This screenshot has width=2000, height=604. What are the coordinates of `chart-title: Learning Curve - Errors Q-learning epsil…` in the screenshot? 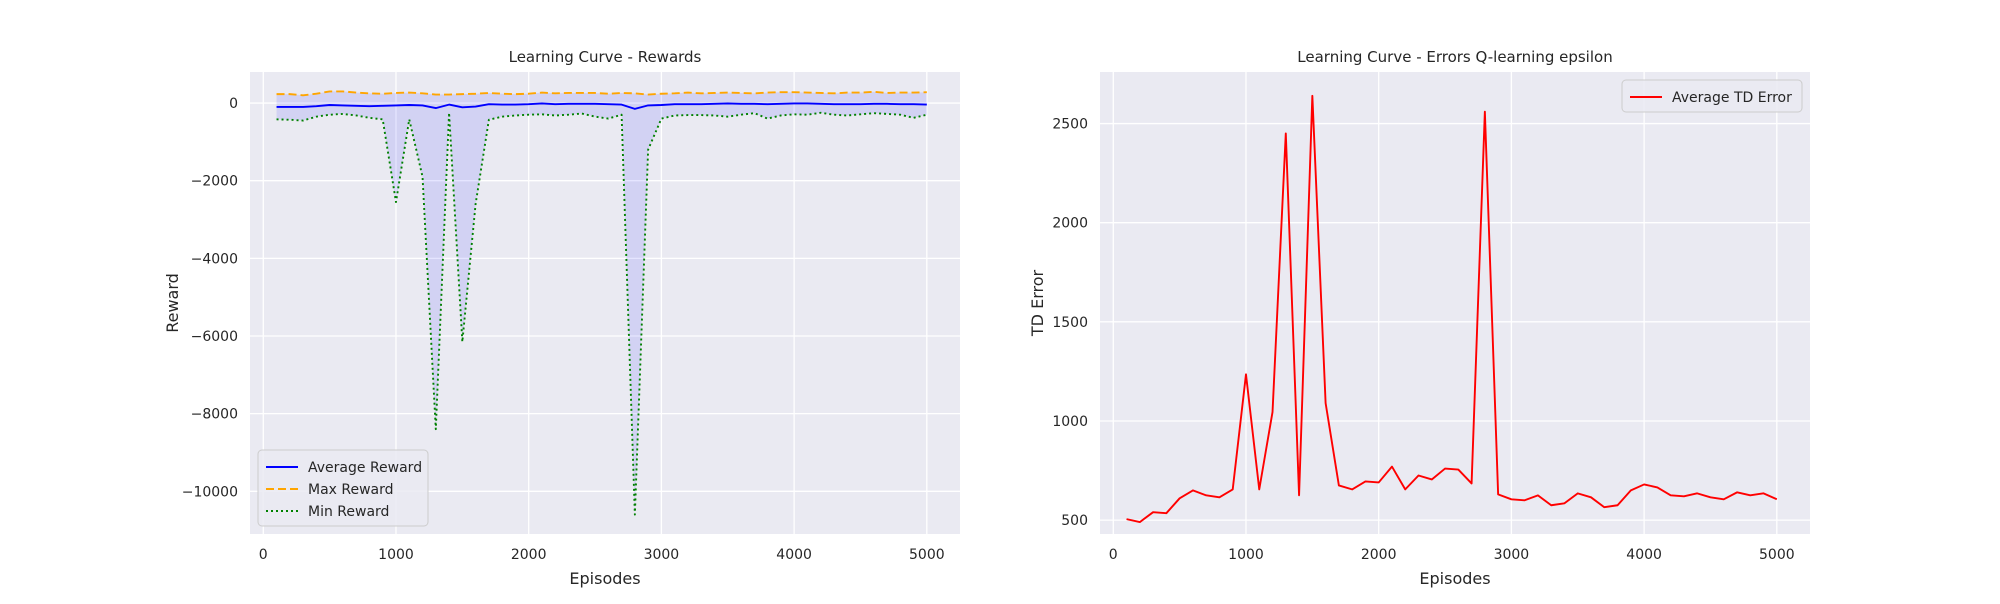 It's located at (1454, 57).